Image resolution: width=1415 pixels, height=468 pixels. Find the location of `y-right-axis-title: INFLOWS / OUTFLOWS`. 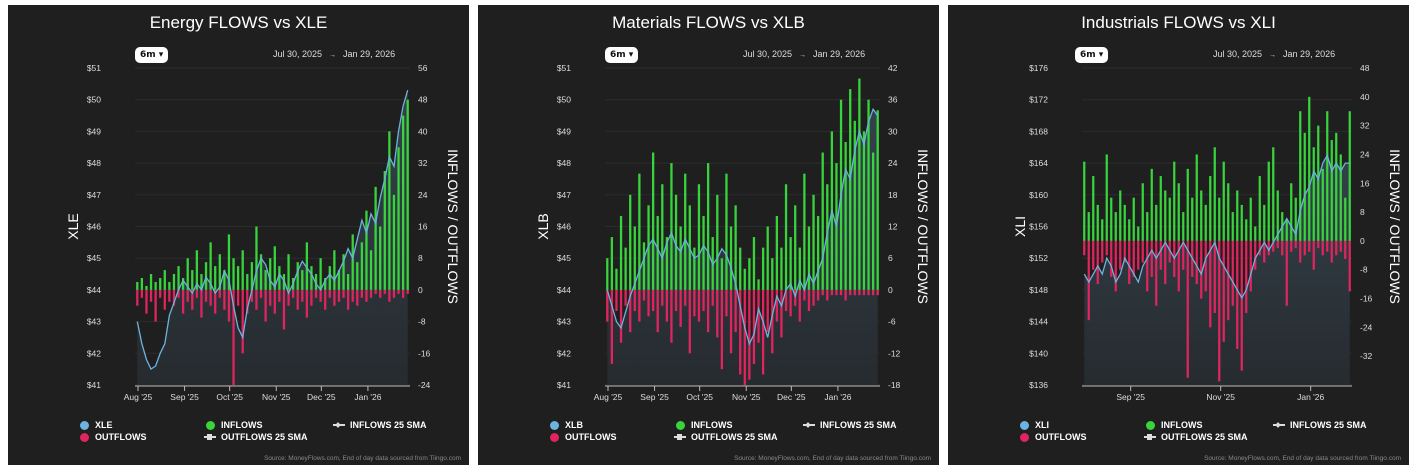

y-right-axis-title: INFLOWS / OUTFLOWS is located at coordinates (1395, 226).